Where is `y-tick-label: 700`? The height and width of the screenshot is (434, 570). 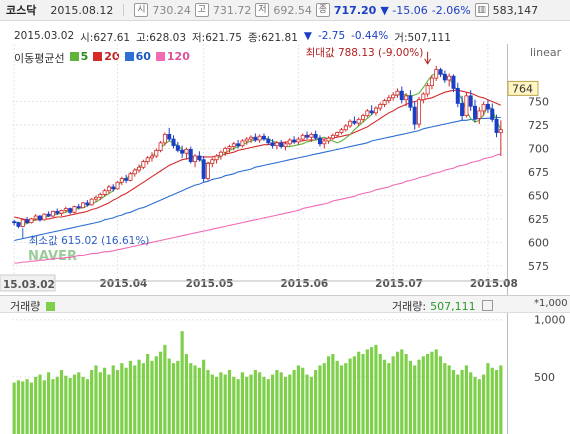 y-tick-label: 700 is located at coordinates (538, 148).